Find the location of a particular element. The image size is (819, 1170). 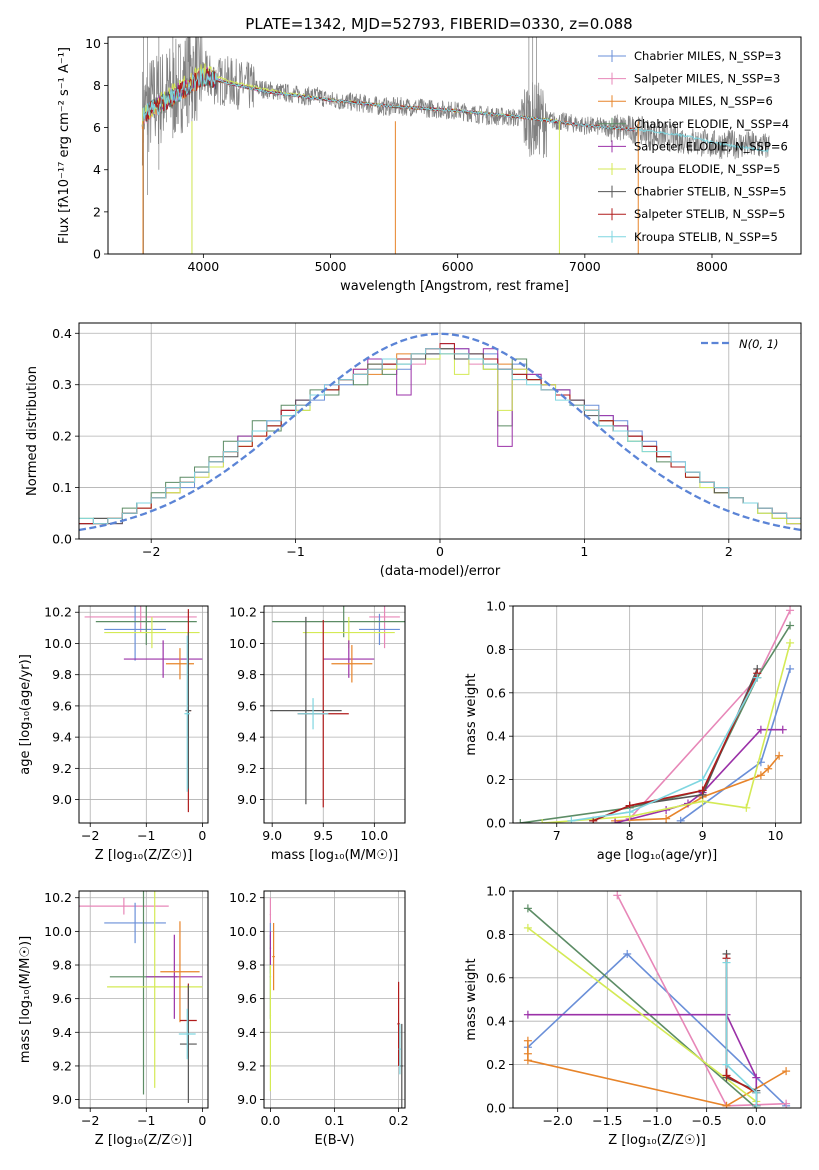

y-tick-label: 9.0 is located at coordinates (62, 799).